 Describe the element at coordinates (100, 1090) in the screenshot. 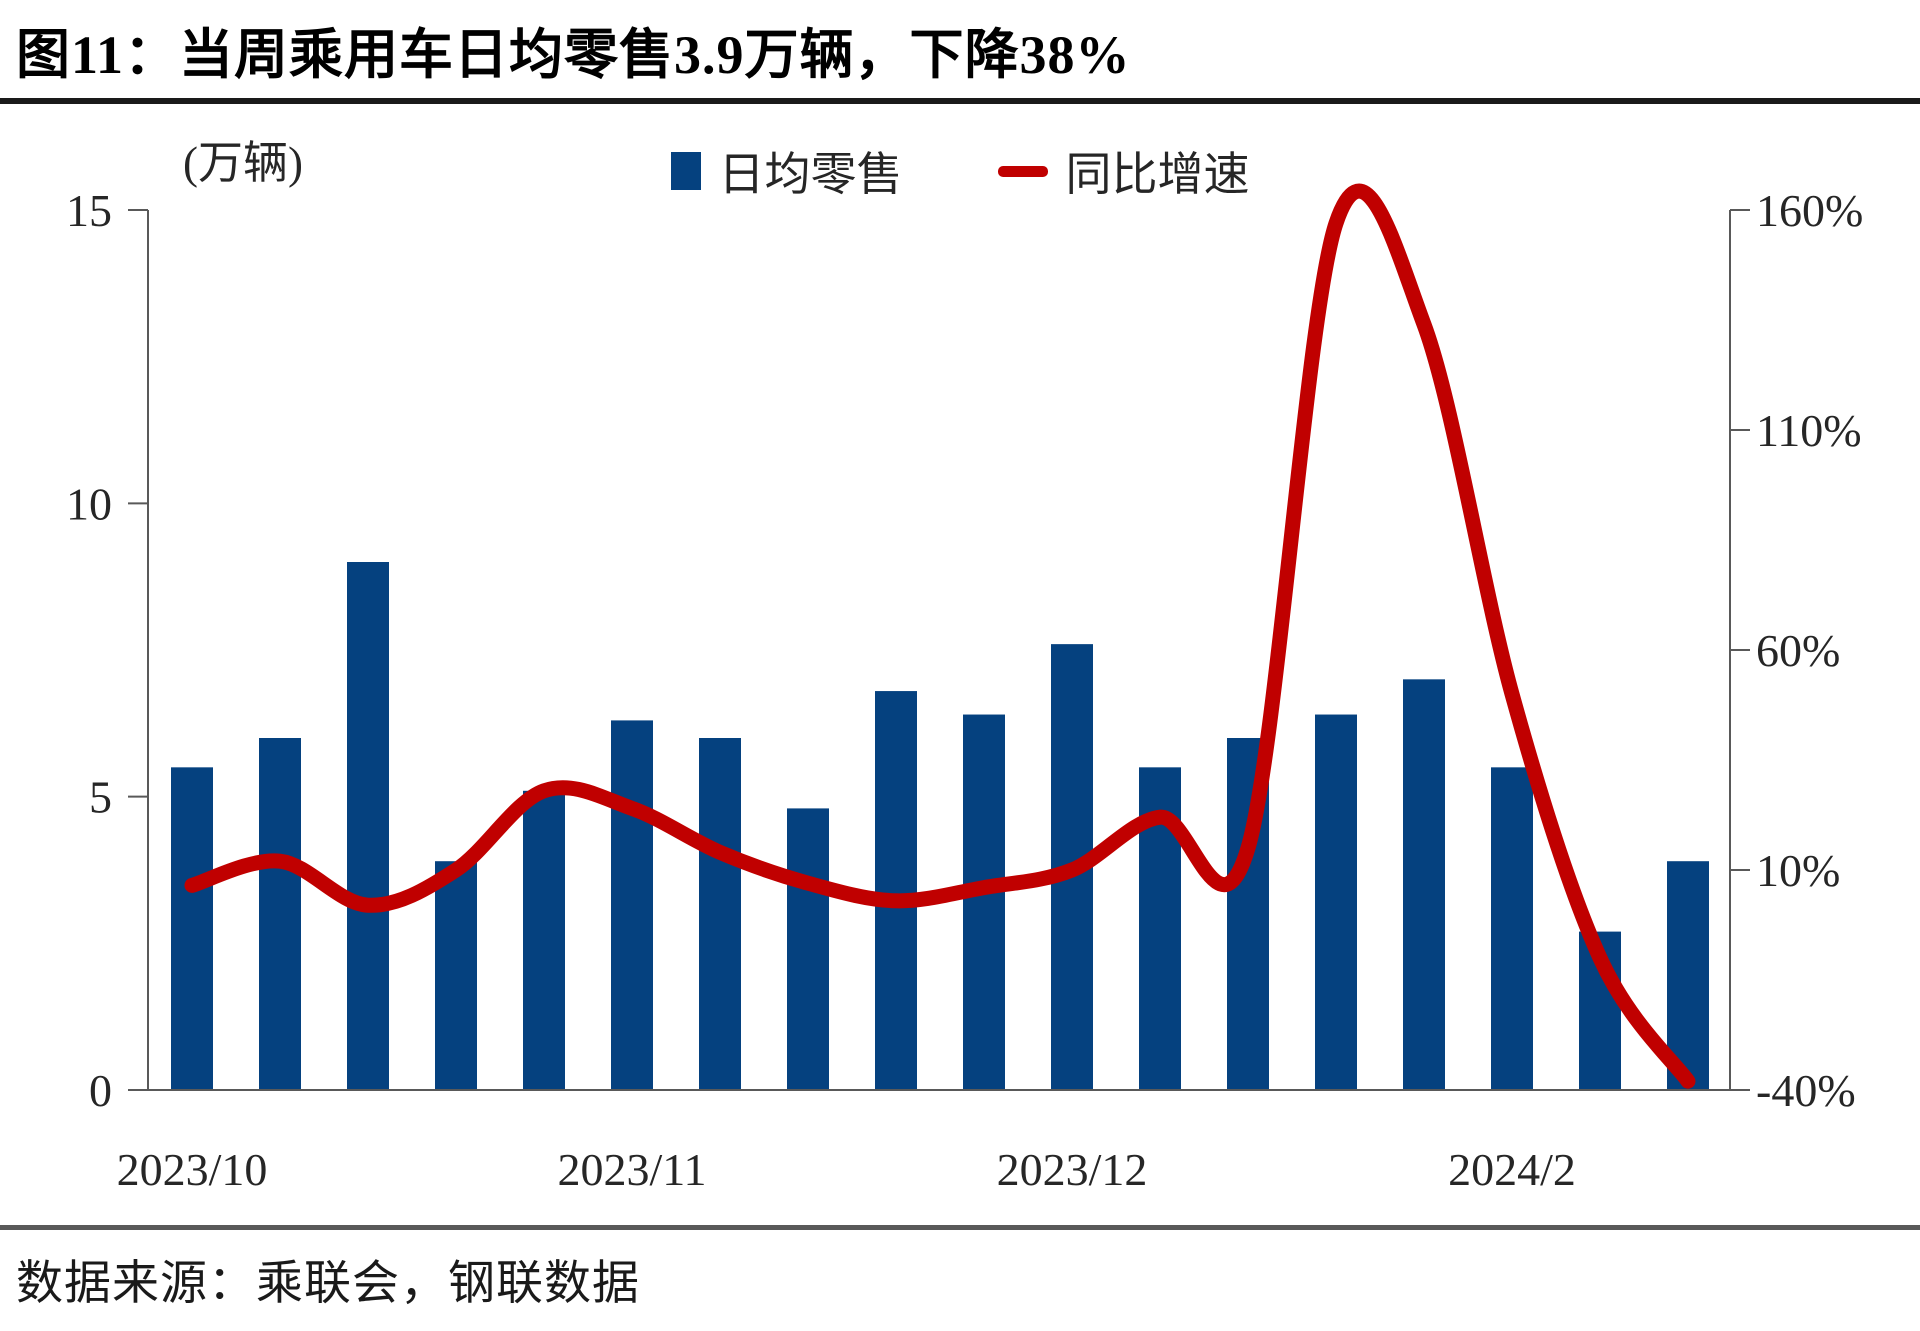

I see `left-axis-tick-label: 0` at that location.